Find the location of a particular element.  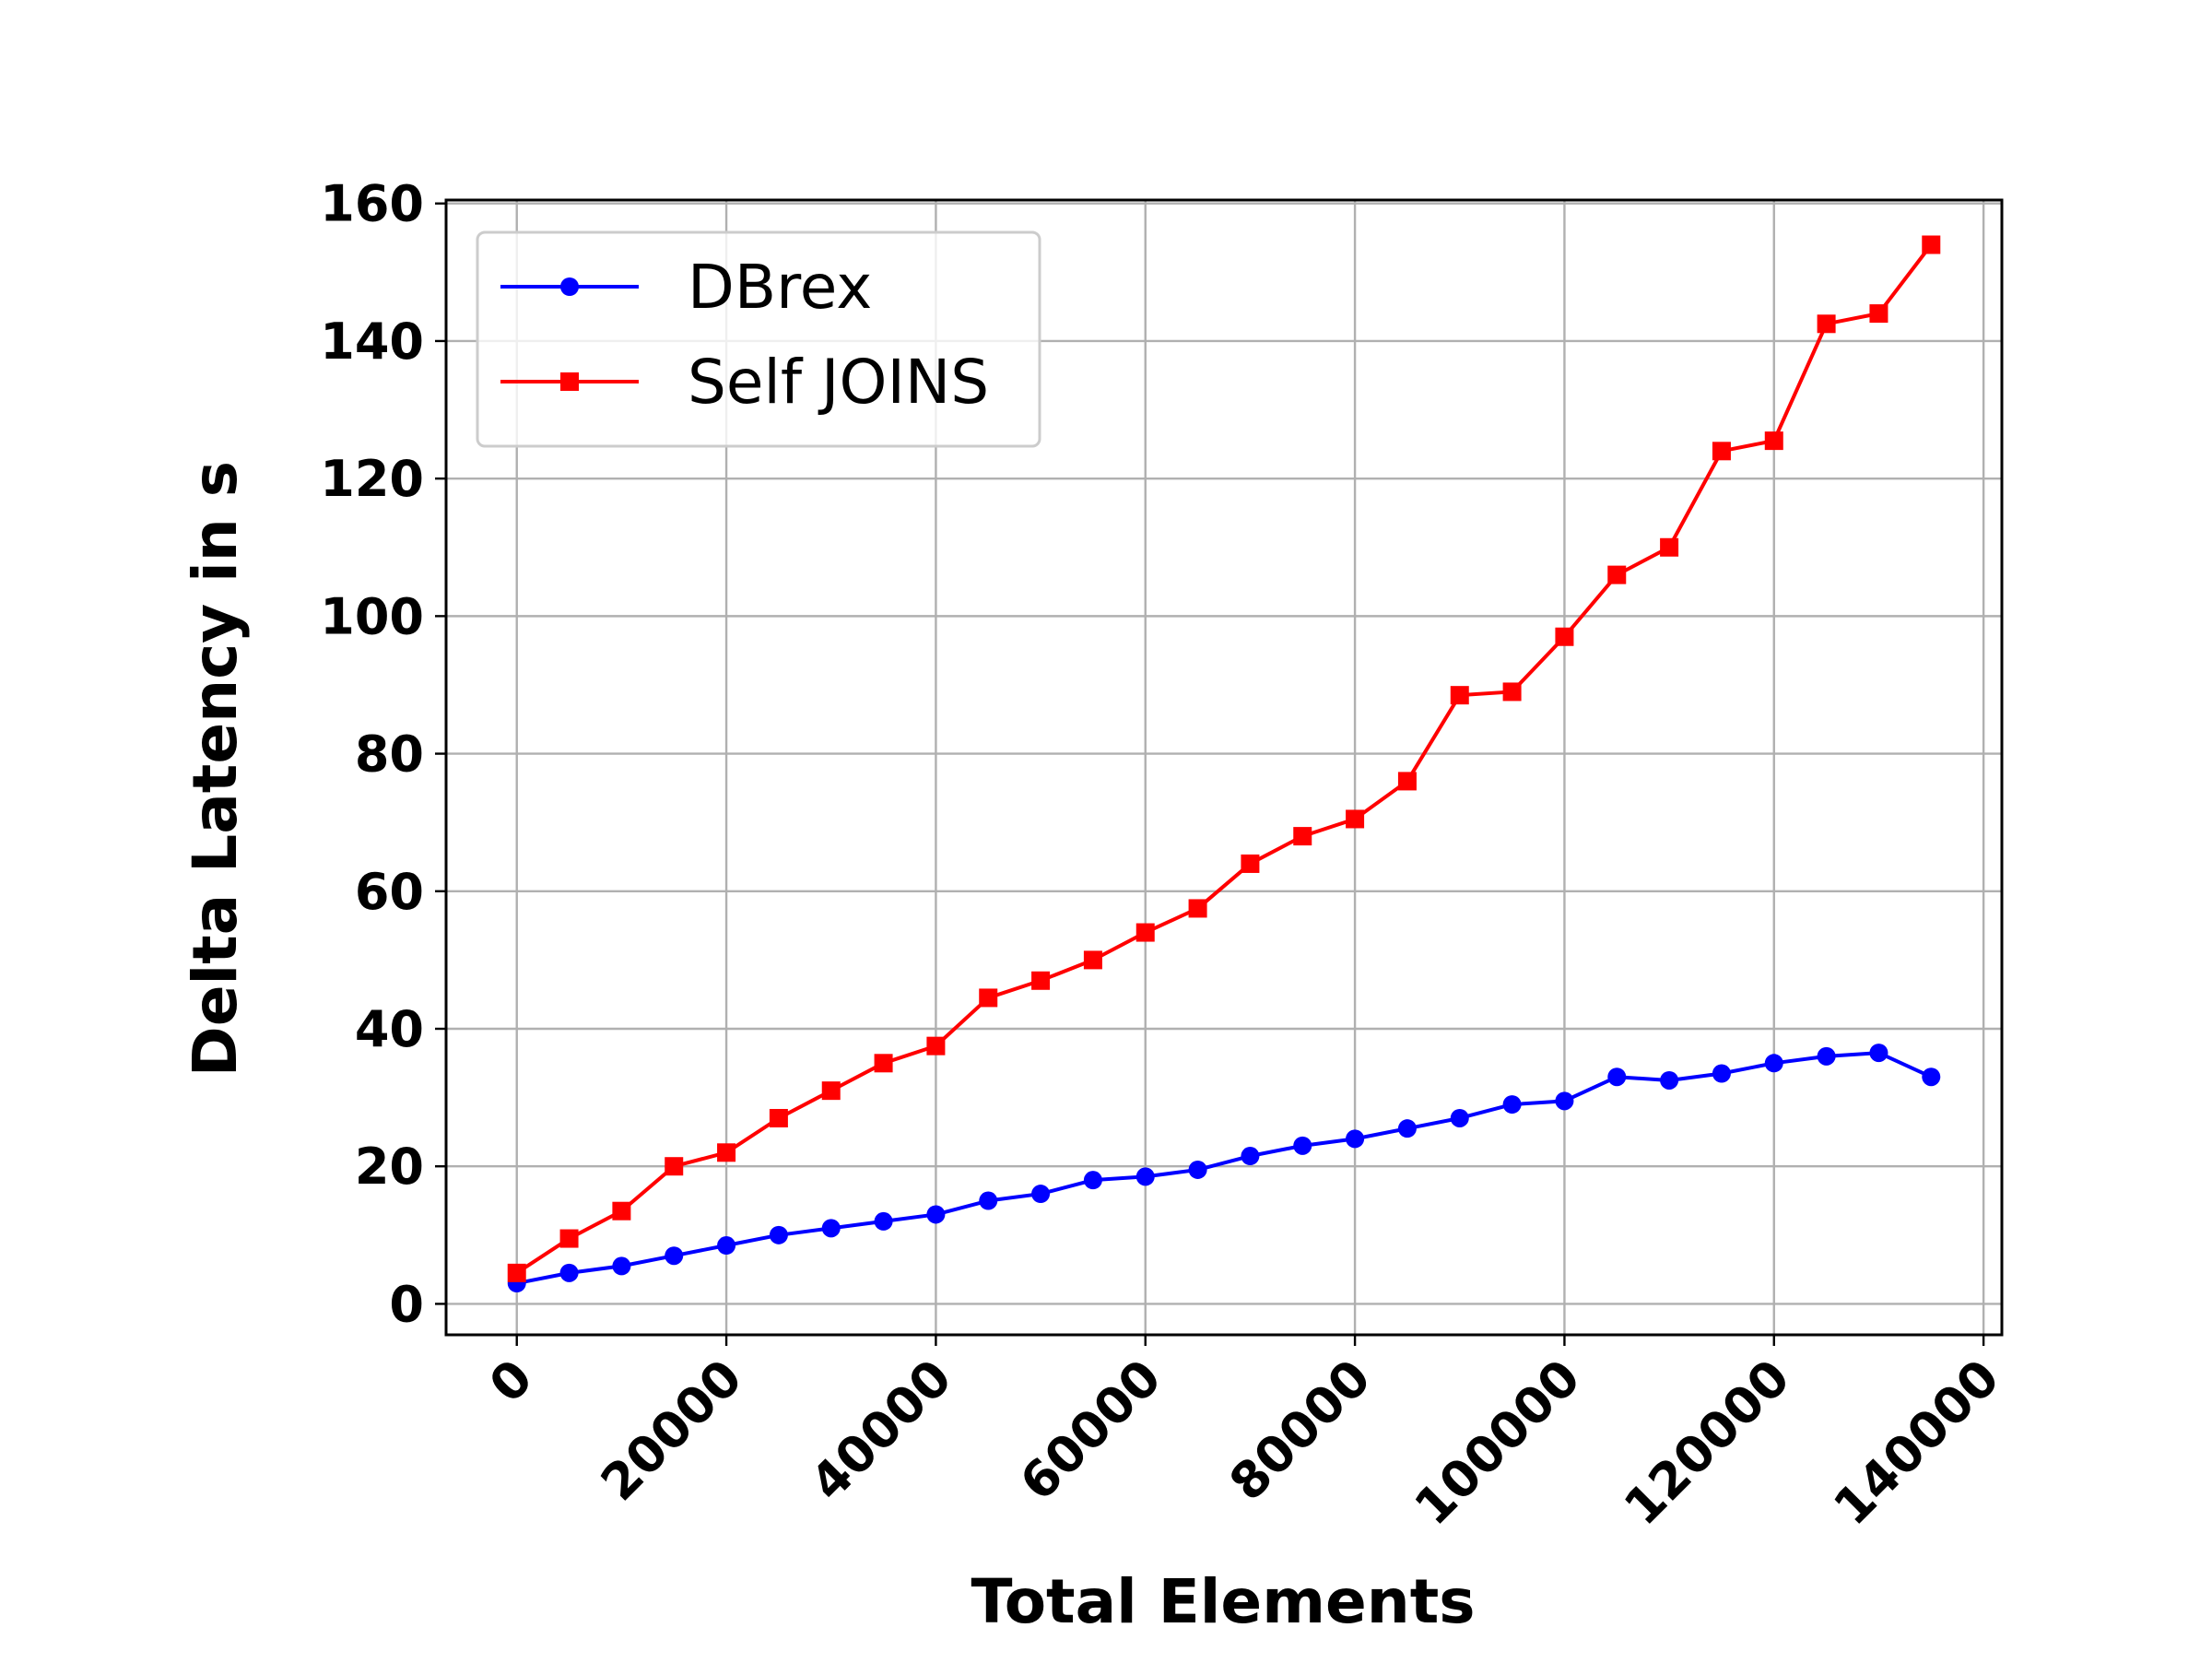

series-dbrex is located at coordinates (1224, 1168).